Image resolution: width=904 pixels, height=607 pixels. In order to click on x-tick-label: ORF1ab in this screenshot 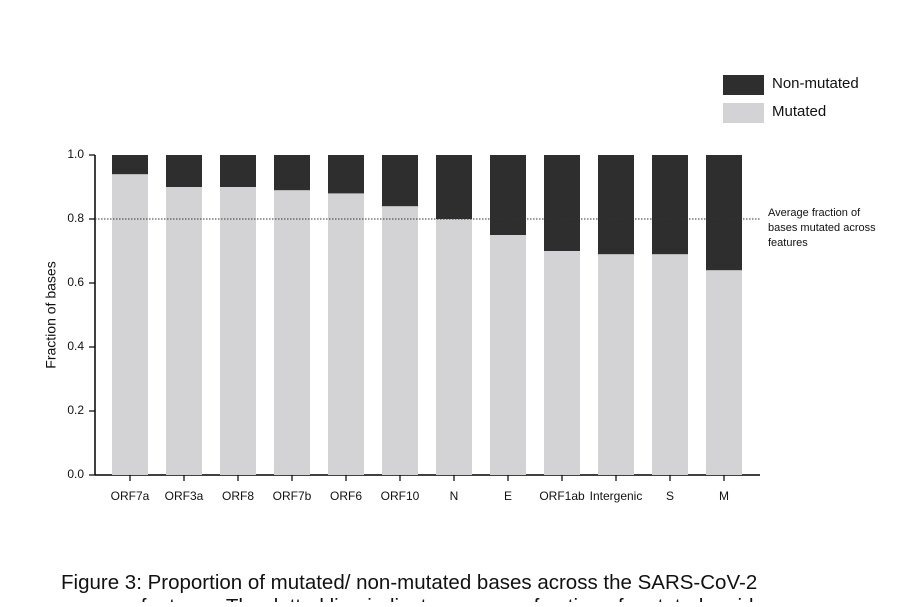, I will do `click(562, 496)`.